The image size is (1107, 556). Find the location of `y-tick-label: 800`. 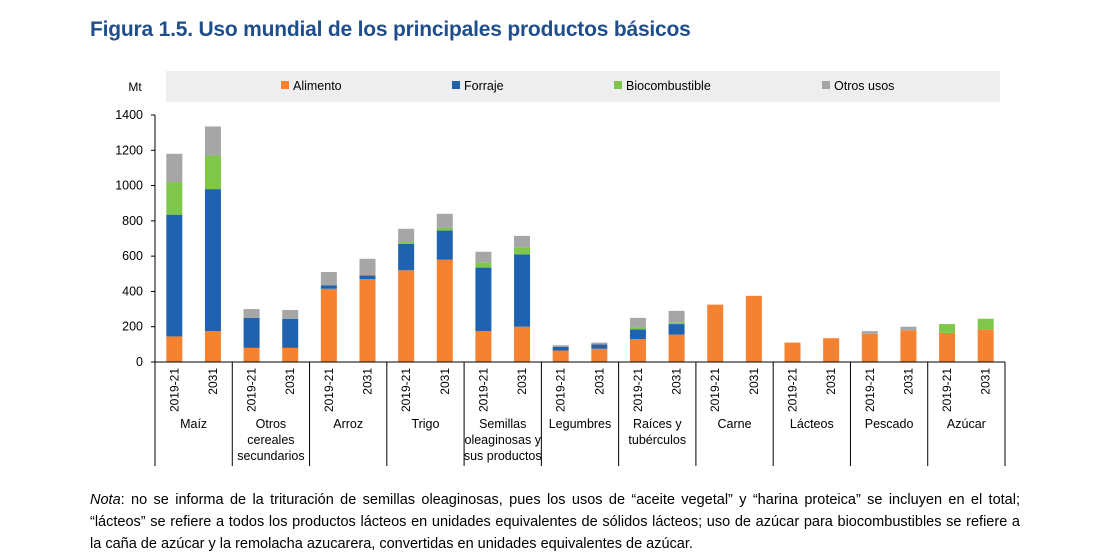

y-tick-label: 800 is located at coordinates (132, 221).